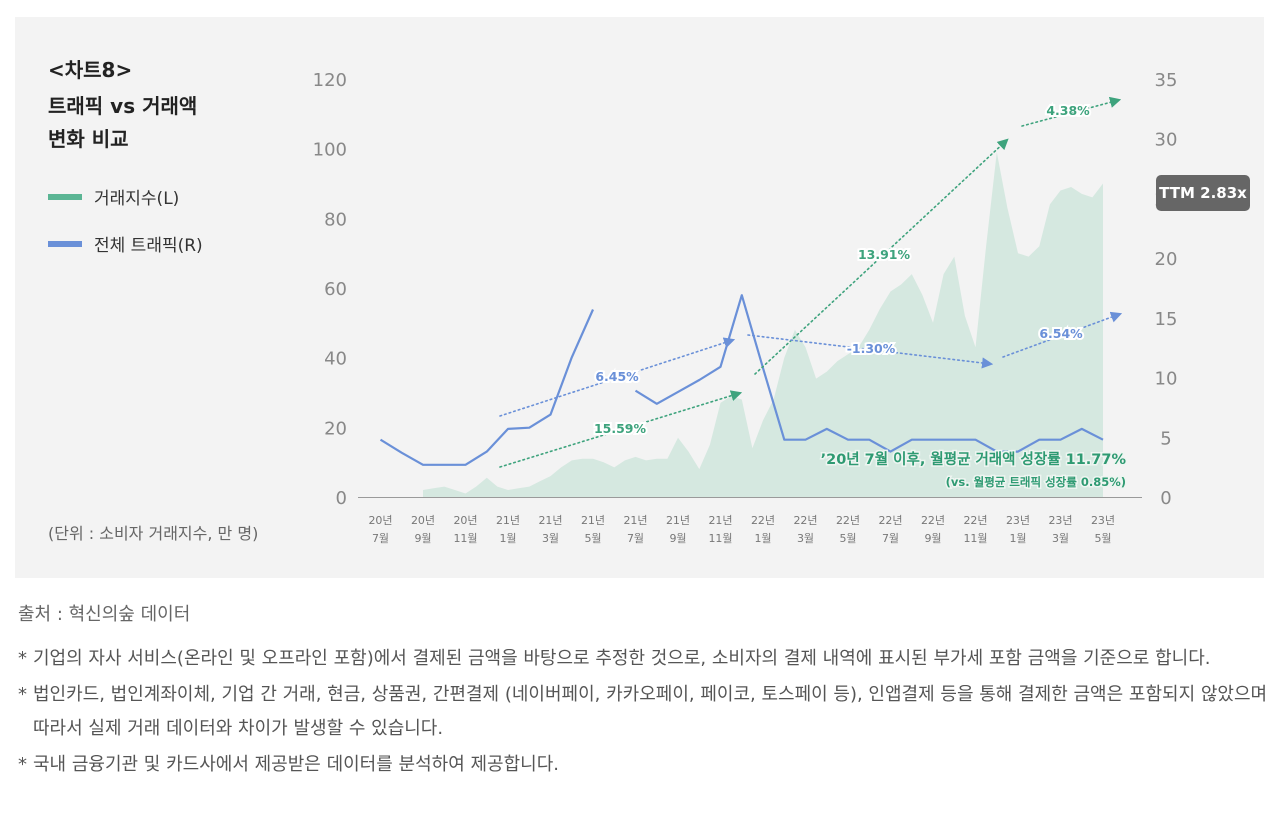  Describe the element at coordinates (1166, 140) in the screenshot. I see `y-right-tick-label: 30` at that location.